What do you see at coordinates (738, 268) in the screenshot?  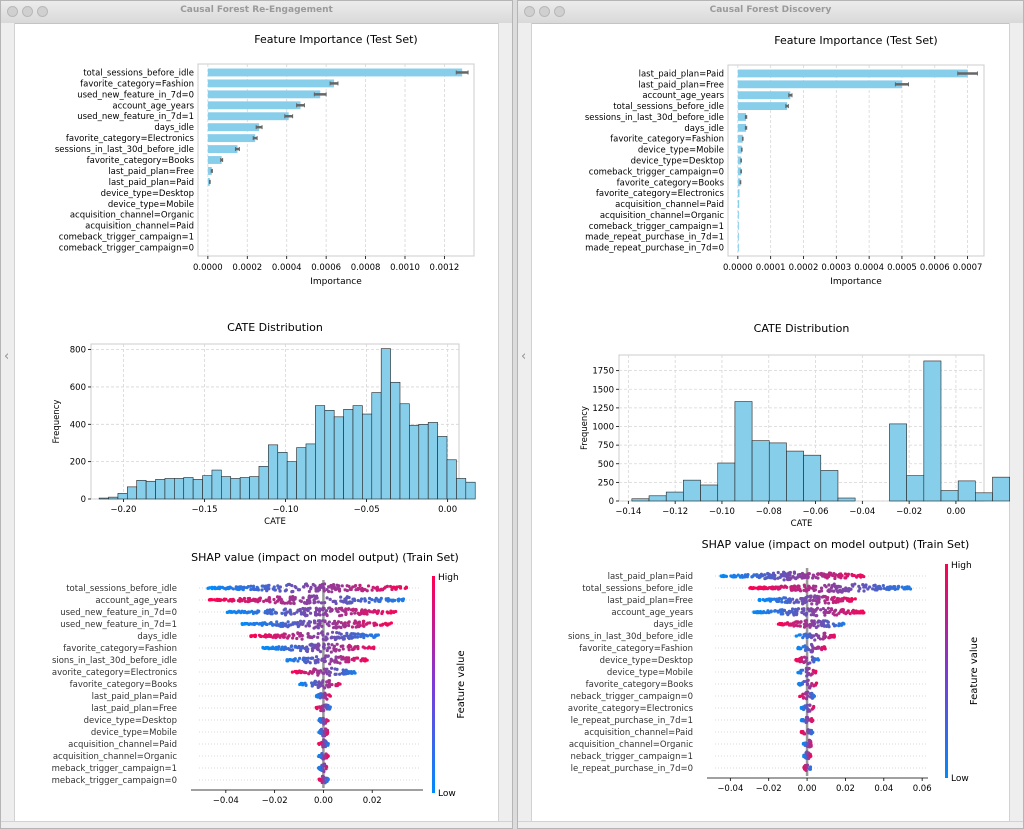 I see `fi-x-tick-label: 0.0000` at bounding box center [738, 268].